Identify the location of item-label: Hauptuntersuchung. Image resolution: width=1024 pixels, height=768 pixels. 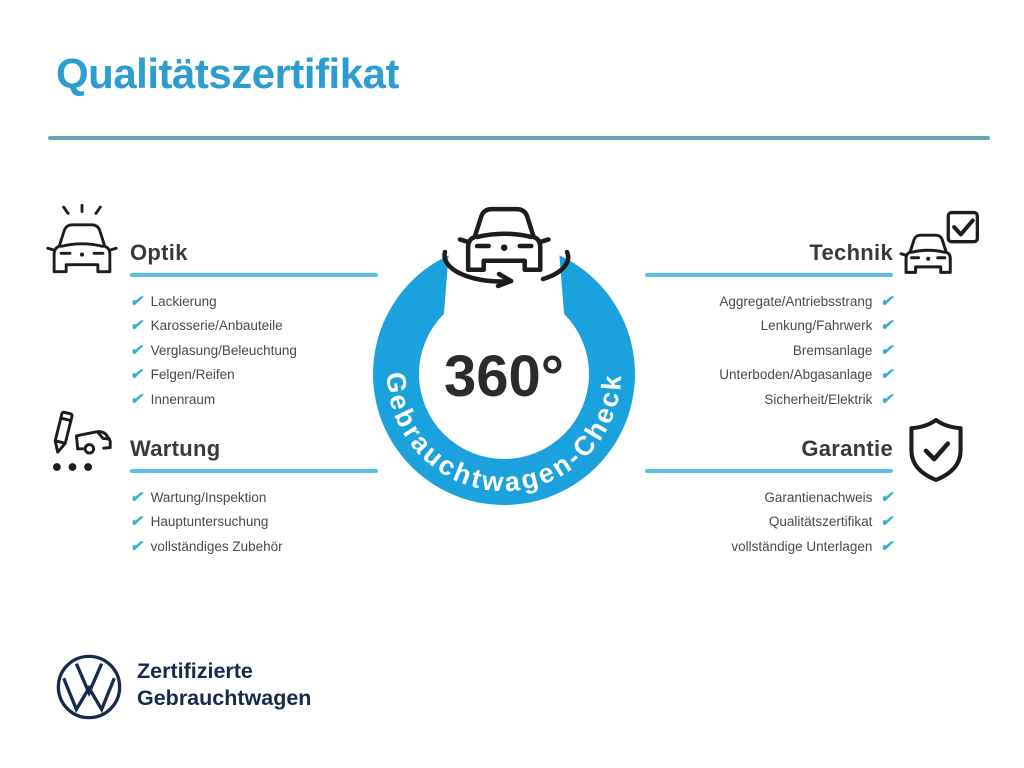
(209, 522).